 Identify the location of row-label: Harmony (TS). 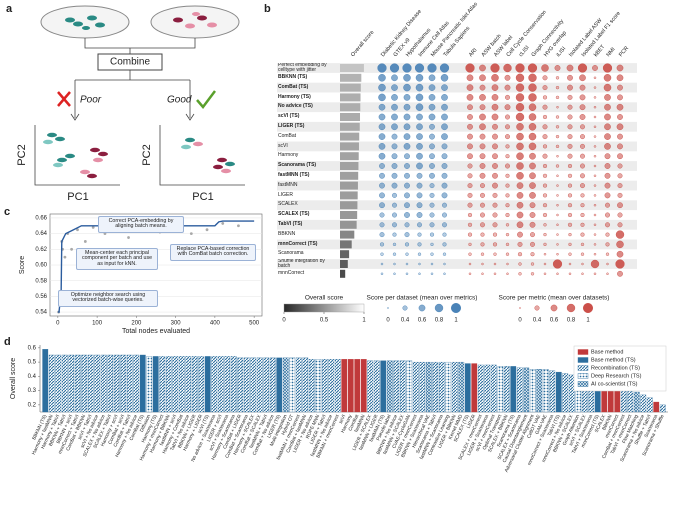
(294, 96).